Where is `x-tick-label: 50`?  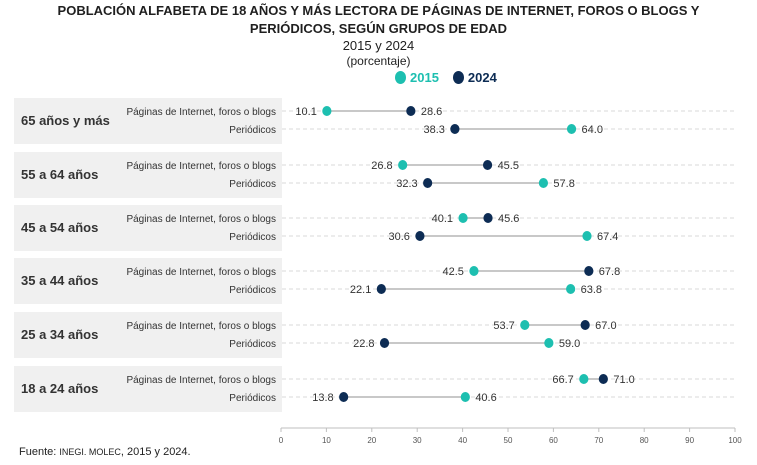
x-tick-label: 50 is located at coordinates (508, 440).